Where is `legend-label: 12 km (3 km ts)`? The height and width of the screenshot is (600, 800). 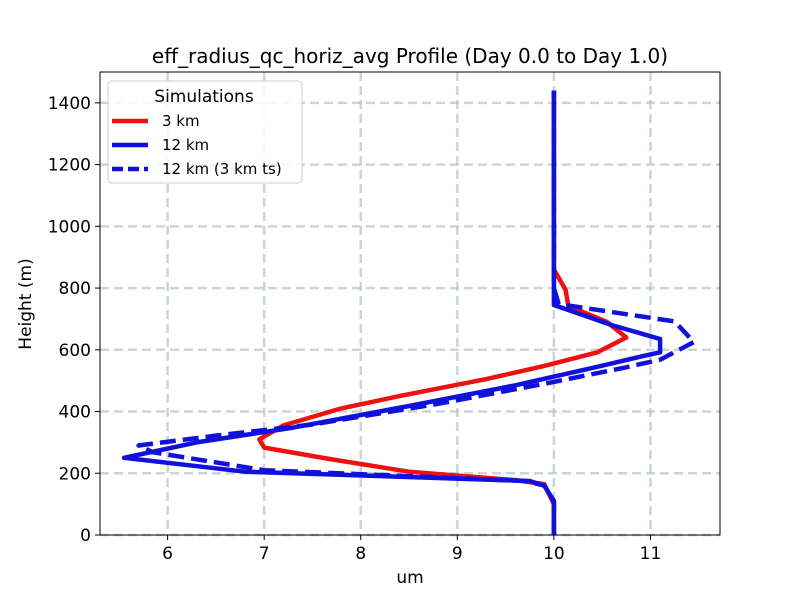
legend-label: 12 km (3 km ts) is located at coordinates (222, 169).